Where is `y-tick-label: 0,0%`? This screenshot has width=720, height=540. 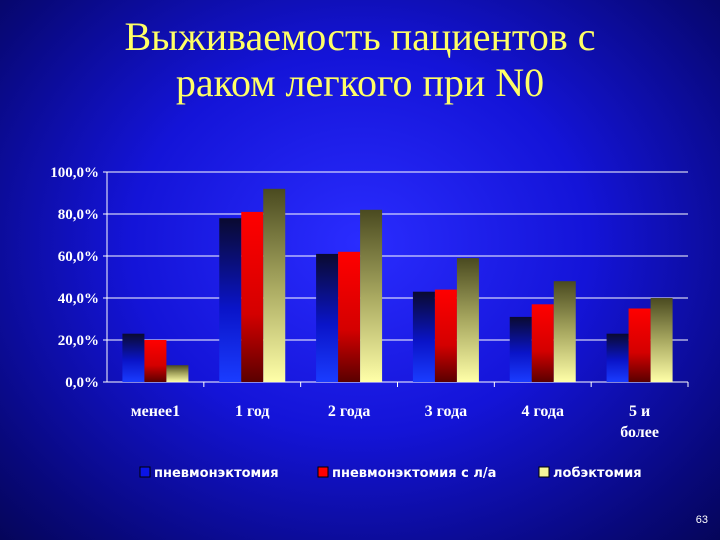
y-tick-label: 0,0% is located at coordinates (82, 383).